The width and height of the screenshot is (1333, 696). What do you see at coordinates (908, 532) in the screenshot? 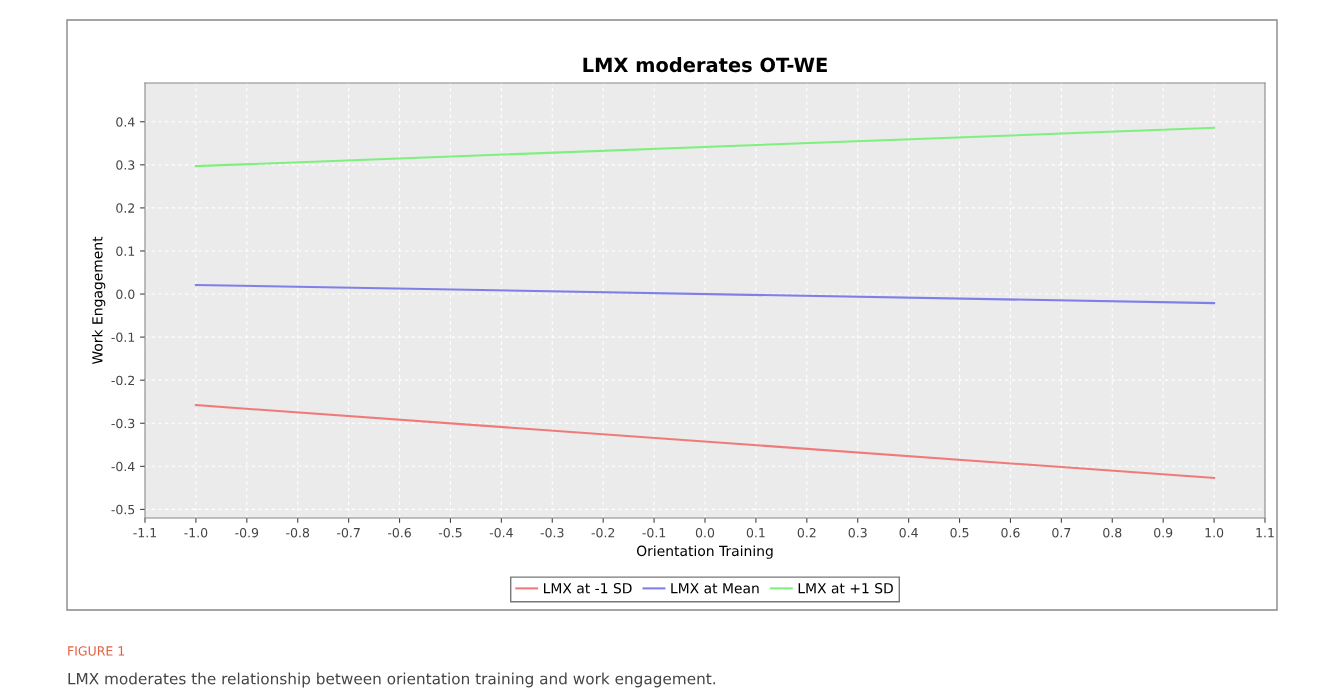
I see `x-tick-label: 0.4` at bounding box center [908, 532].